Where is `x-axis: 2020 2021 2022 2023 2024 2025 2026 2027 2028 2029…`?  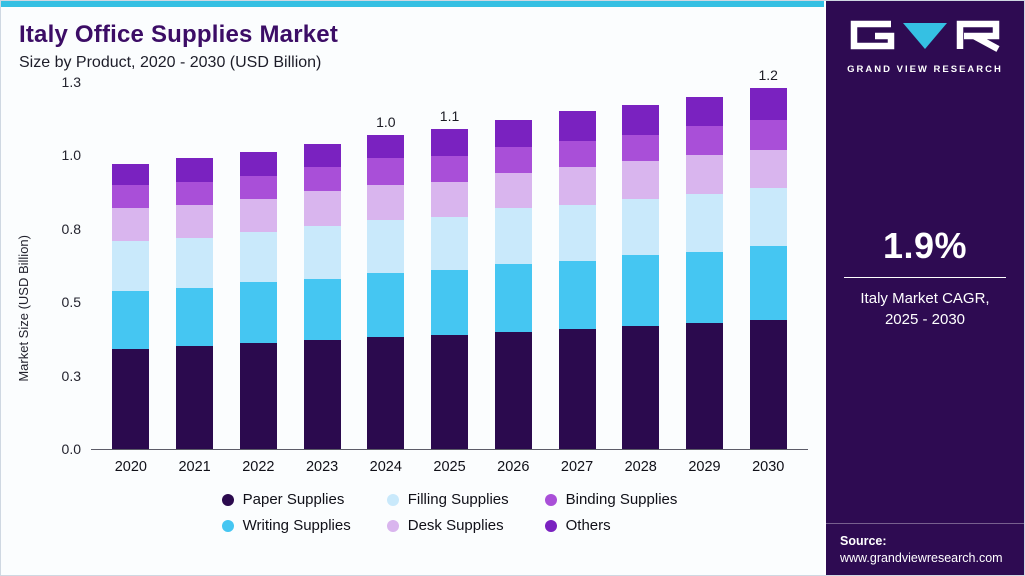
x-axis: 2020 2021 2022 2023 2024 2025 2026 2027 2028 2029… is located at coordinates (449, 462).